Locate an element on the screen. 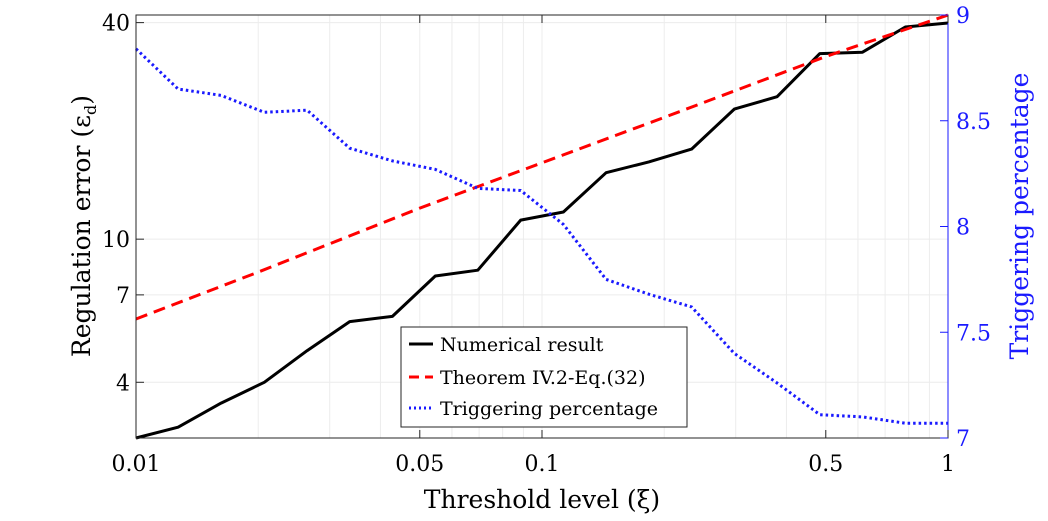 This screenshot has height=521, width=1048. y-right-tick-label: 8.5 is located at coordinates (973, 122).